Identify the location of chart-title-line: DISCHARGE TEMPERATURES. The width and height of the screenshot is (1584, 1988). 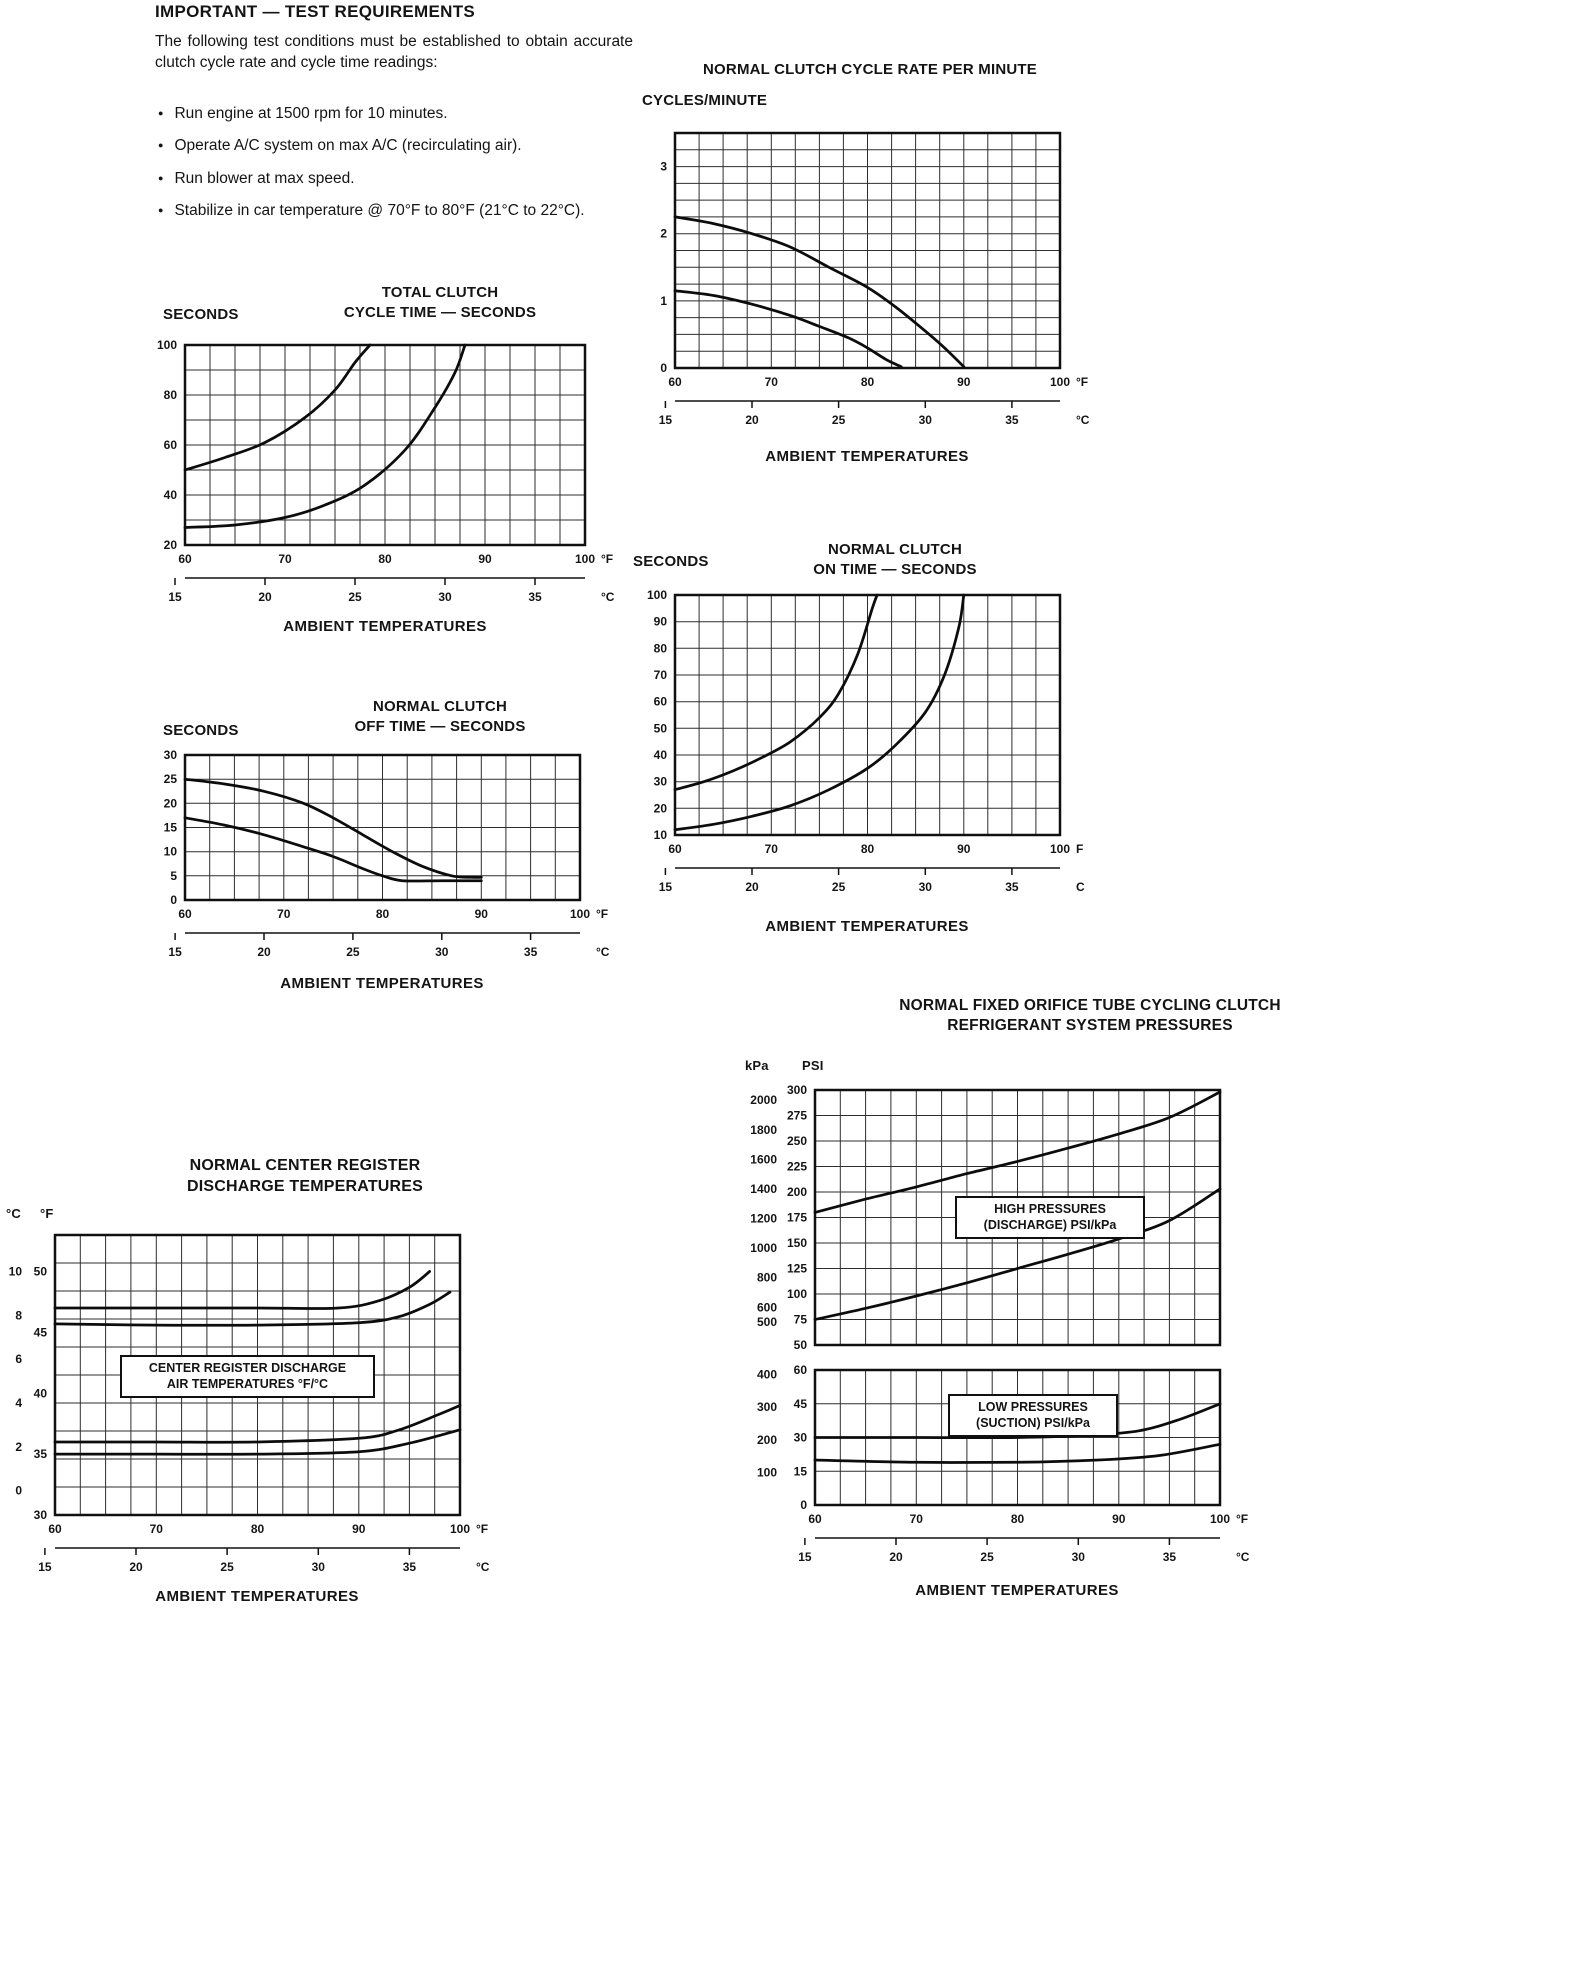
(305, 1186).